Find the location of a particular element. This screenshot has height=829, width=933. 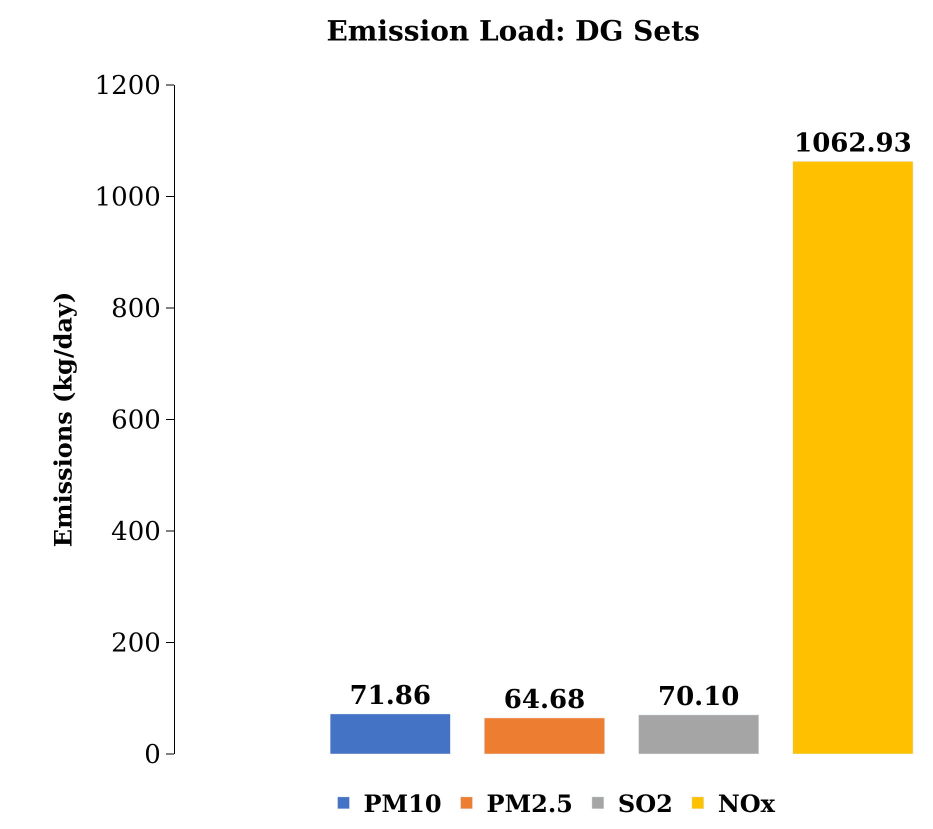

legend-label: PM2.5 is located at coordinates (529, 803).